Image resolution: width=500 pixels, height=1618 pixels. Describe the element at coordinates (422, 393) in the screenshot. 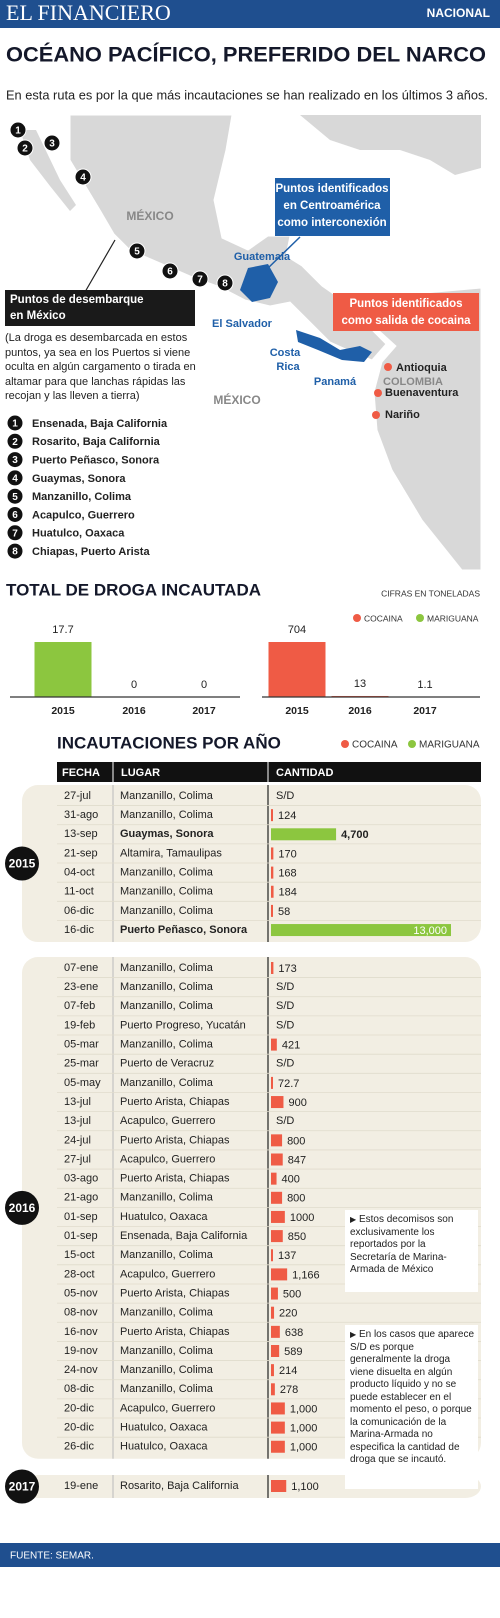

I see `map-label: Buenaventura` at that location.